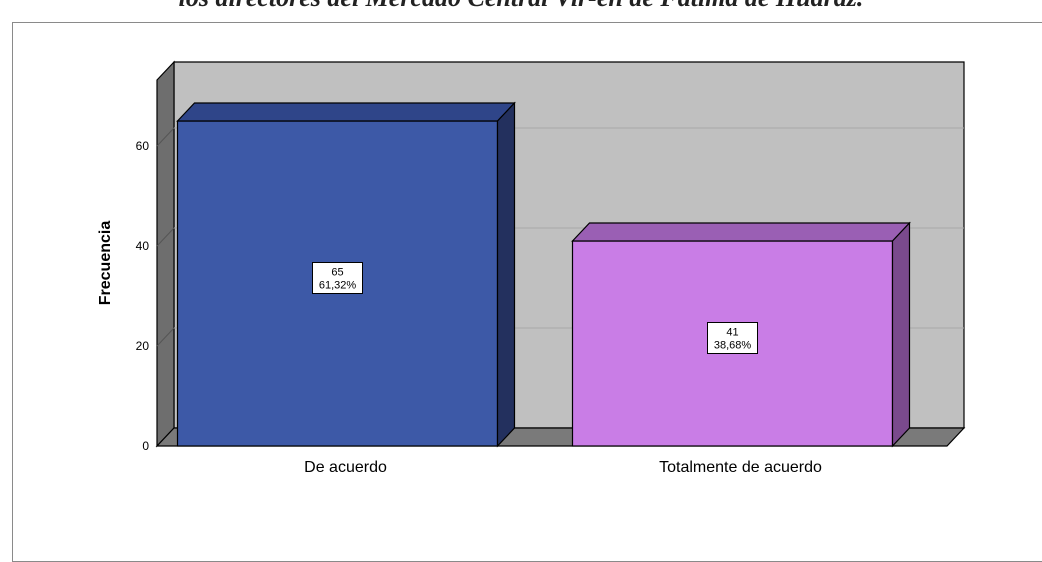 The height and width of the screenshot is (562, 1042). I want to click on x-tick-label: De acuerdo, so click(345, 467).